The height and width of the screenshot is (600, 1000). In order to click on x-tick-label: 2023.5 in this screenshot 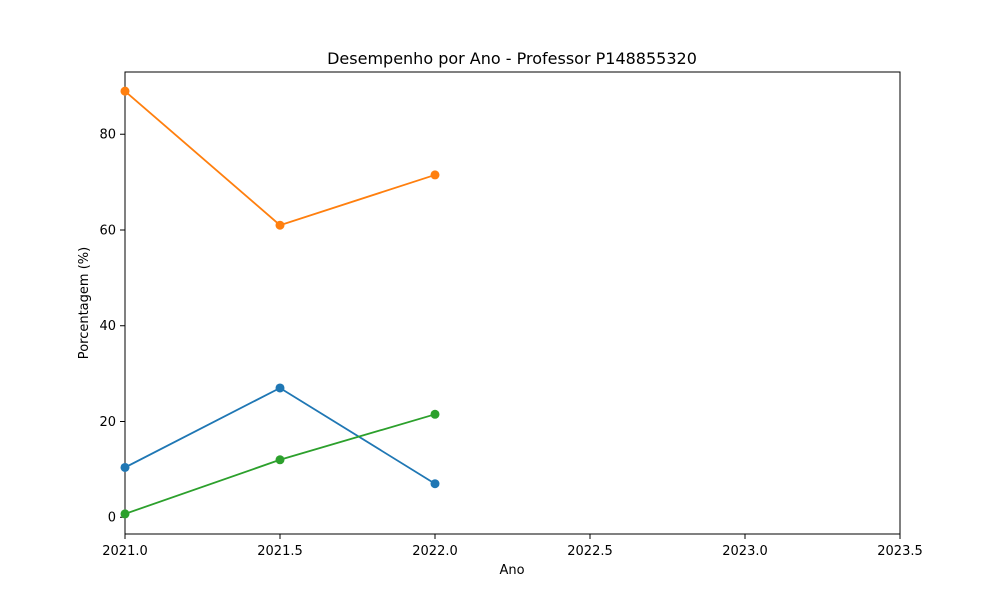, I will do `click(900, 551)`.